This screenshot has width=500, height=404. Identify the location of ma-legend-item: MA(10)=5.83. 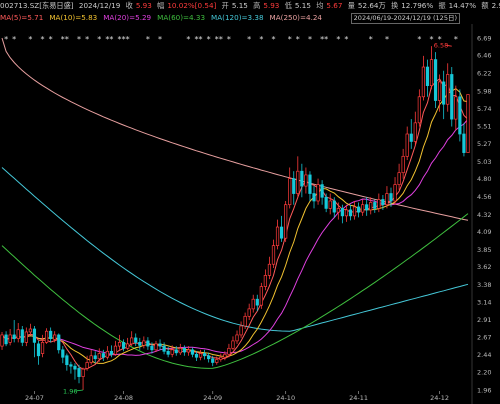
(73, 17).